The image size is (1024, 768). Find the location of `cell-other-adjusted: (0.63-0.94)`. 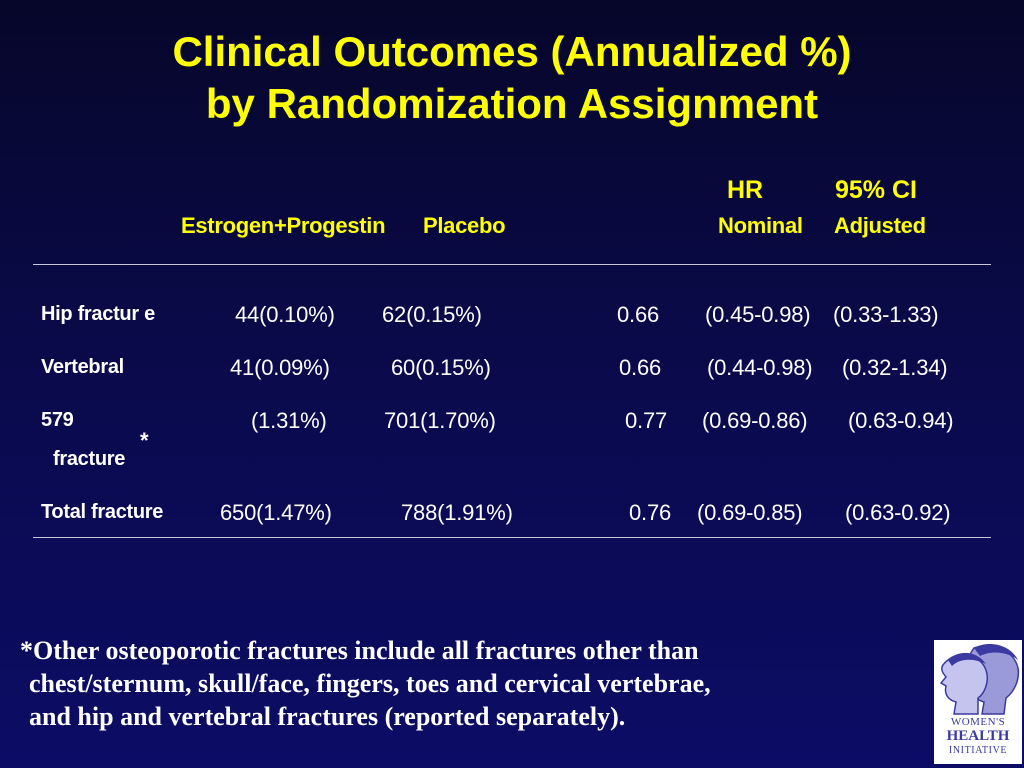

cell-other-adjusted: (0.63-0.94) is located at coordinates (901, 420).